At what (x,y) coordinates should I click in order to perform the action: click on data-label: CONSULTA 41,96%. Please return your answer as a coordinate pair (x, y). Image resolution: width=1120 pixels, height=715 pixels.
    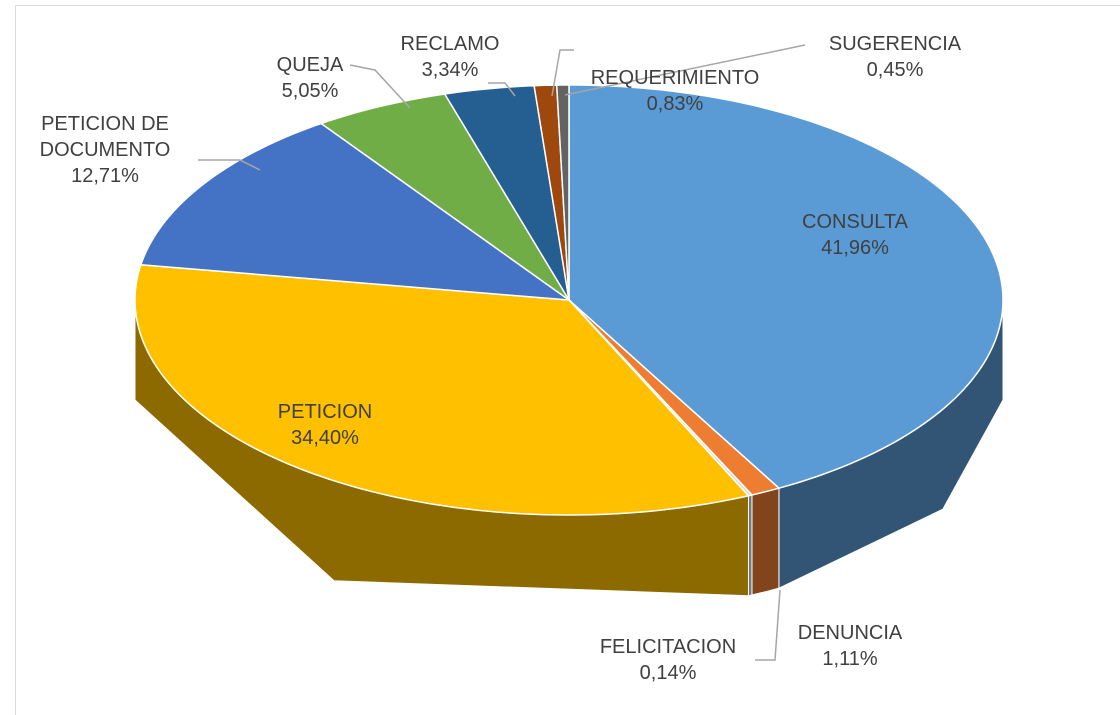
    Looking at the image, I should click on (855, 235).